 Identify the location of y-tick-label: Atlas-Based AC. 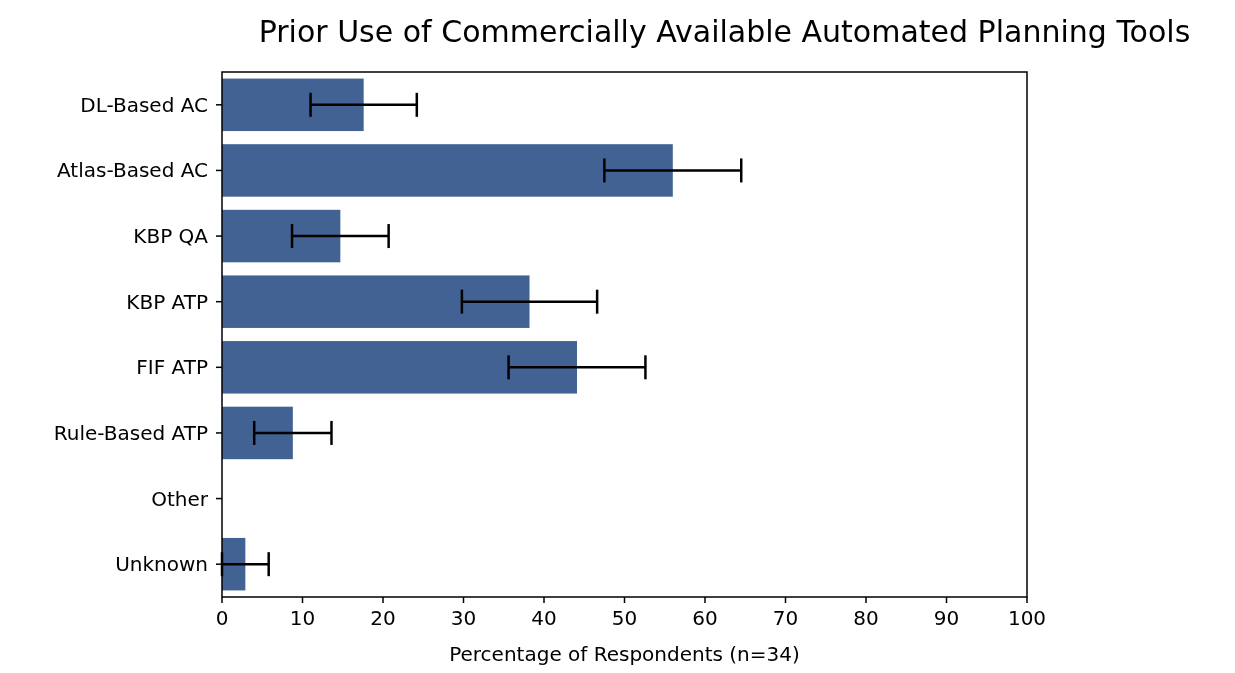
(132, 170).